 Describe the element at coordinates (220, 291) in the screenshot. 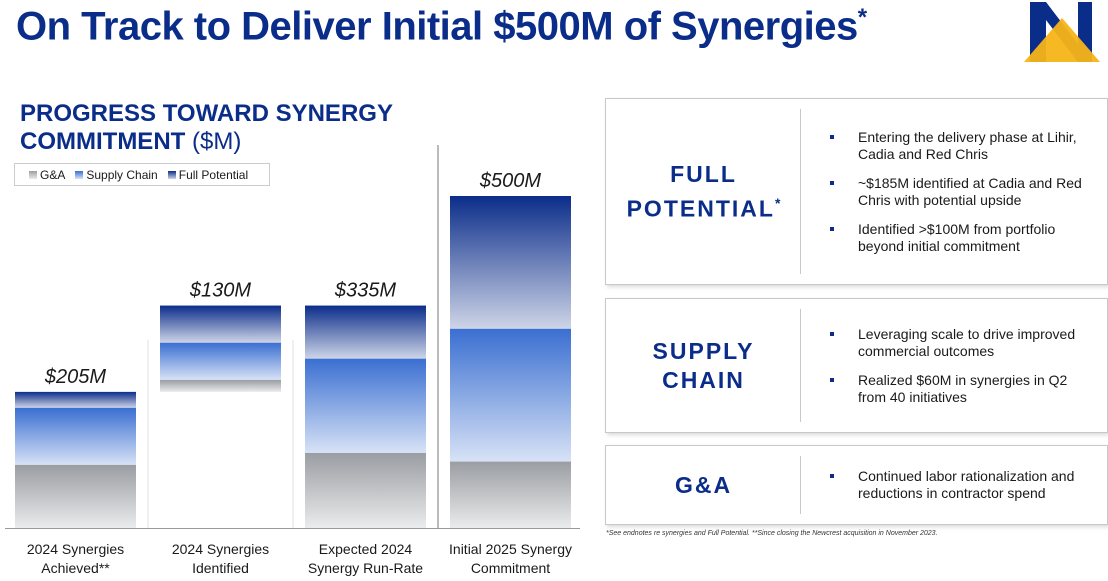

I see `total-label: $130M` at that location.